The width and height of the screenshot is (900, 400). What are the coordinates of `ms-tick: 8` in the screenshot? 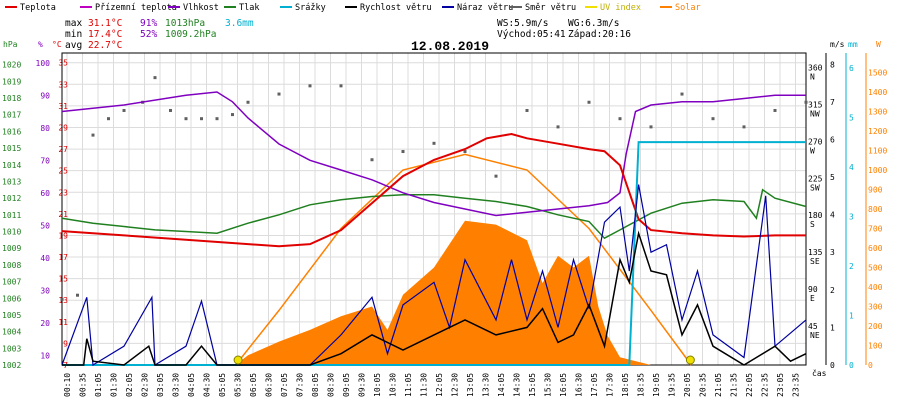 It's located at (832, 64).